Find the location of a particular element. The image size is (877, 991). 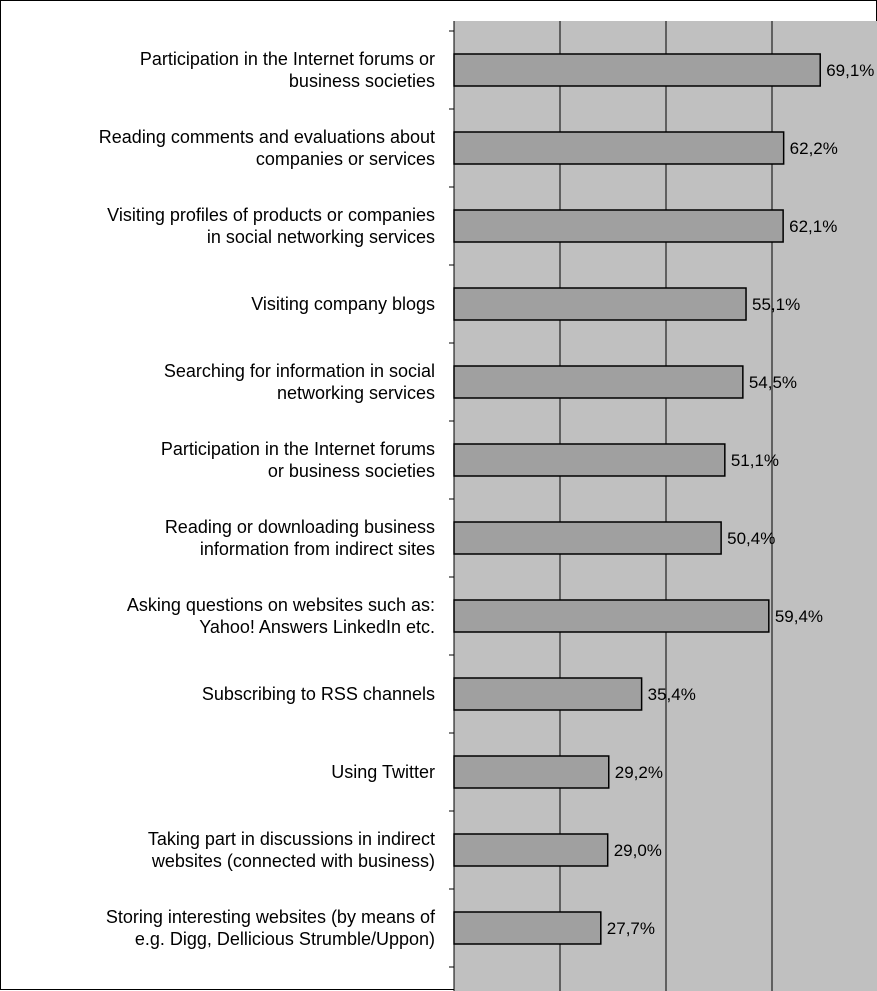

value-label: 50,4% is located at coordinates (751, 538).